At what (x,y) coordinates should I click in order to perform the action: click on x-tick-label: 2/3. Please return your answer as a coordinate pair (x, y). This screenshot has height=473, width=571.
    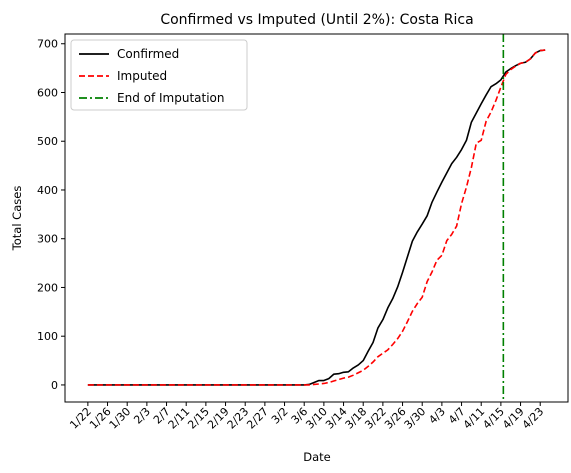
    Looking at the image, I should click on (142, 416).